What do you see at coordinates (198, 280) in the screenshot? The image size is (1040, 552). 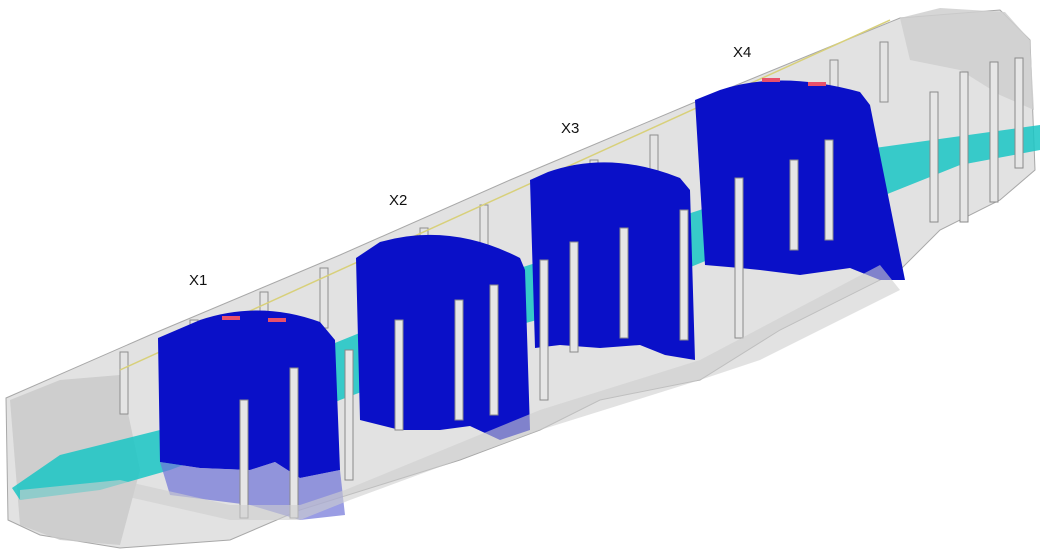 I see `section-label-x1: X1` at bounding box center [198, 280].